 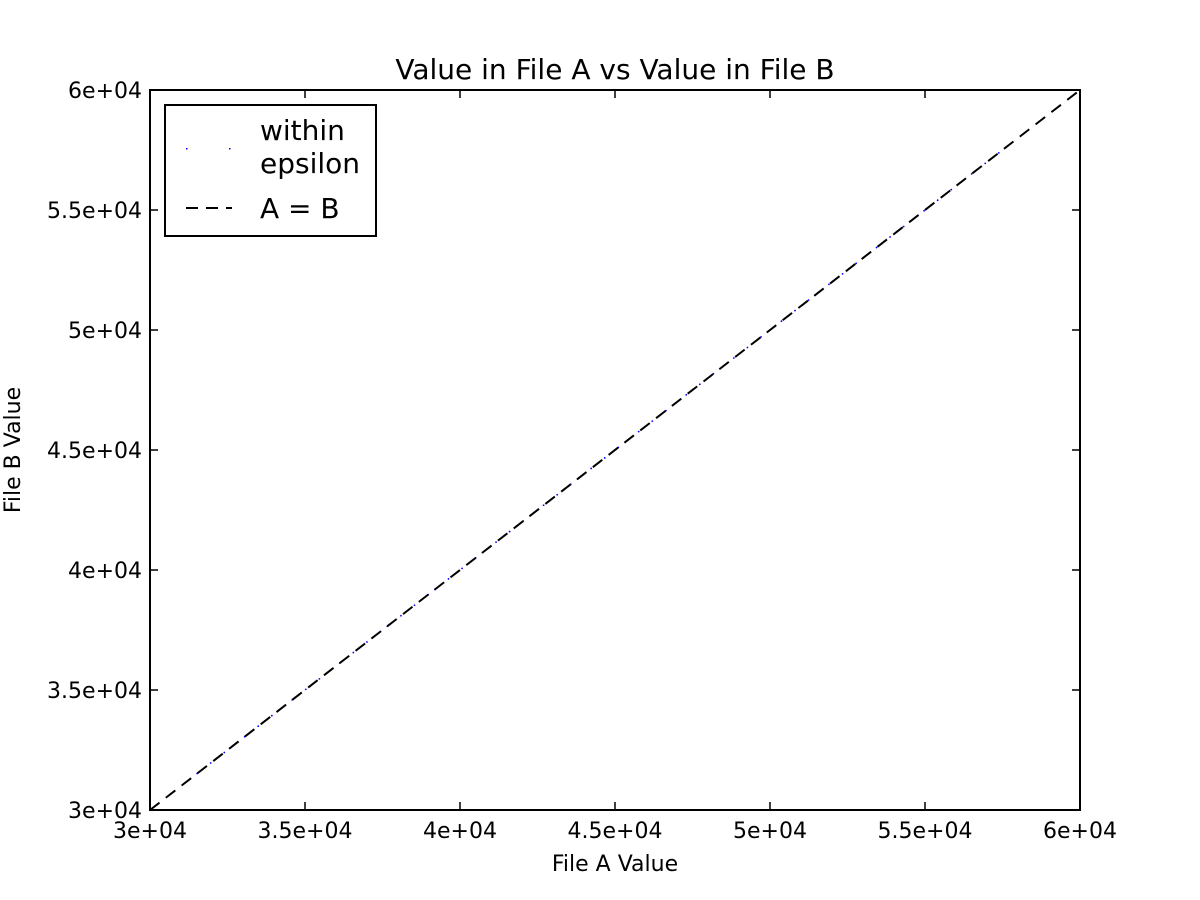 What do you see at coordinates (105, 571) in the screenshot?
I see `y-tick-label: 4e+04` at bounding box center [105, 571].